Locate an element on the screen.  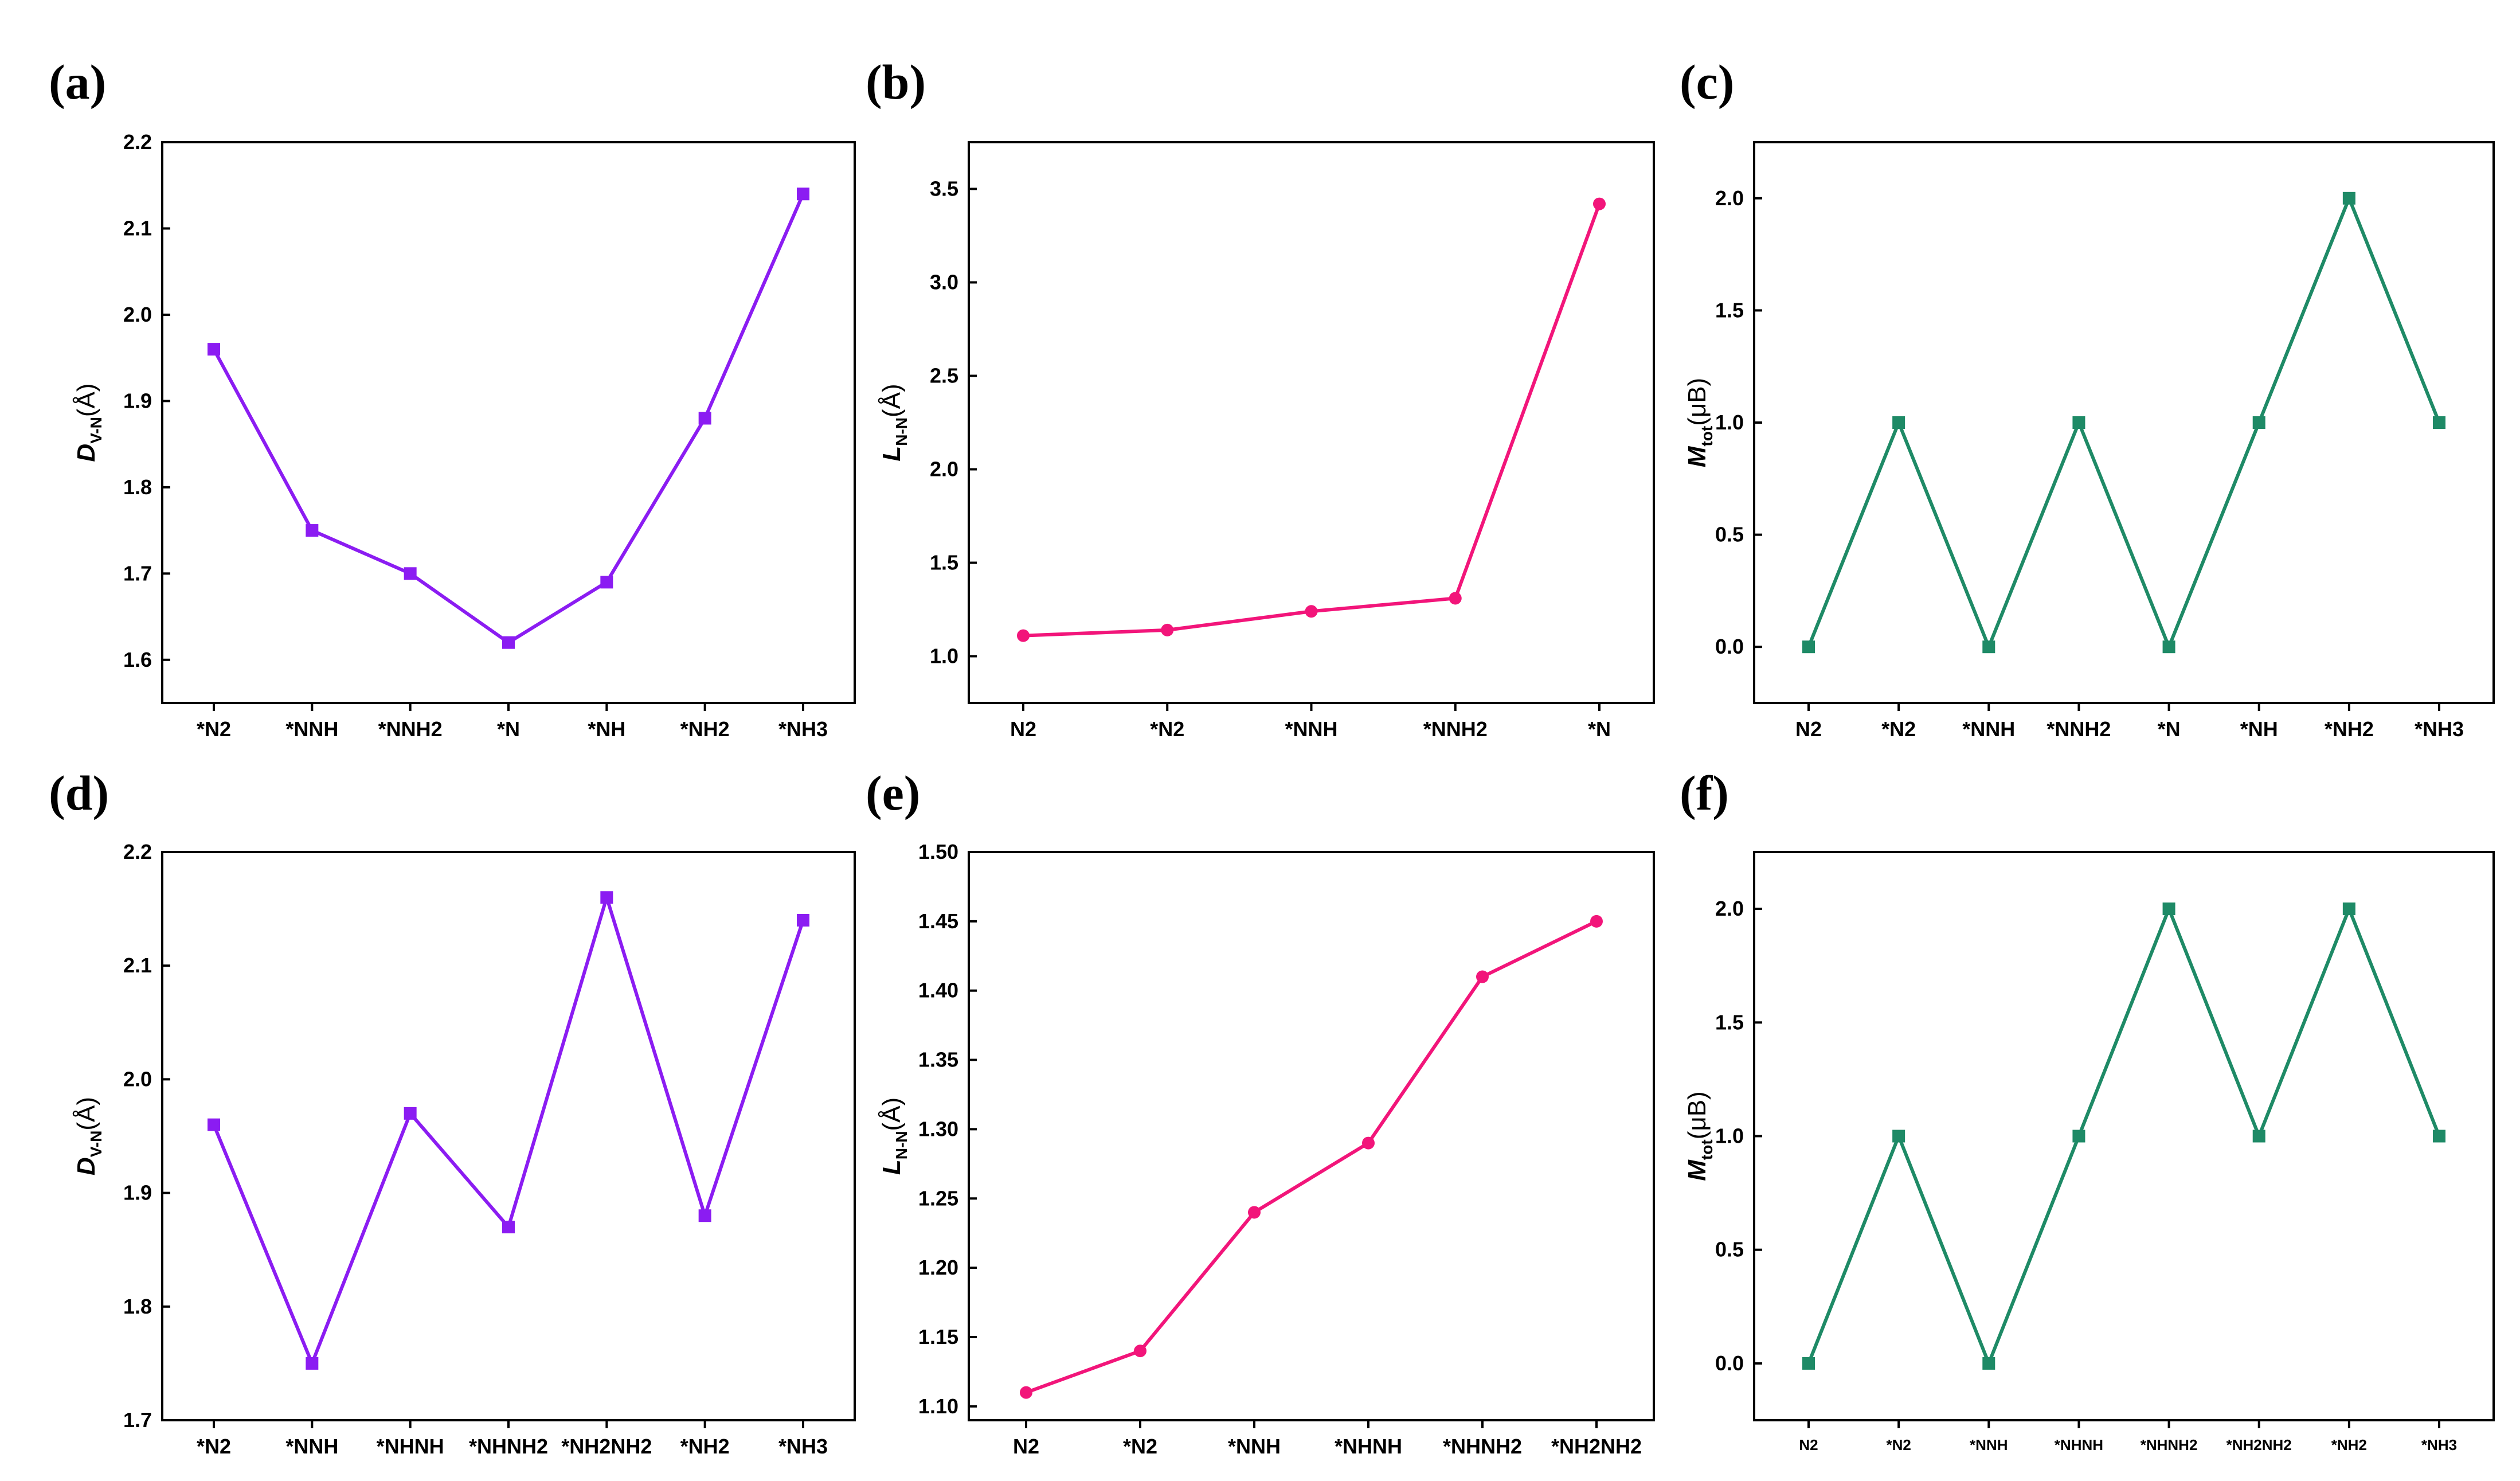
x-tick-label-c: *NH3 is located at coordinates (2439, 729).